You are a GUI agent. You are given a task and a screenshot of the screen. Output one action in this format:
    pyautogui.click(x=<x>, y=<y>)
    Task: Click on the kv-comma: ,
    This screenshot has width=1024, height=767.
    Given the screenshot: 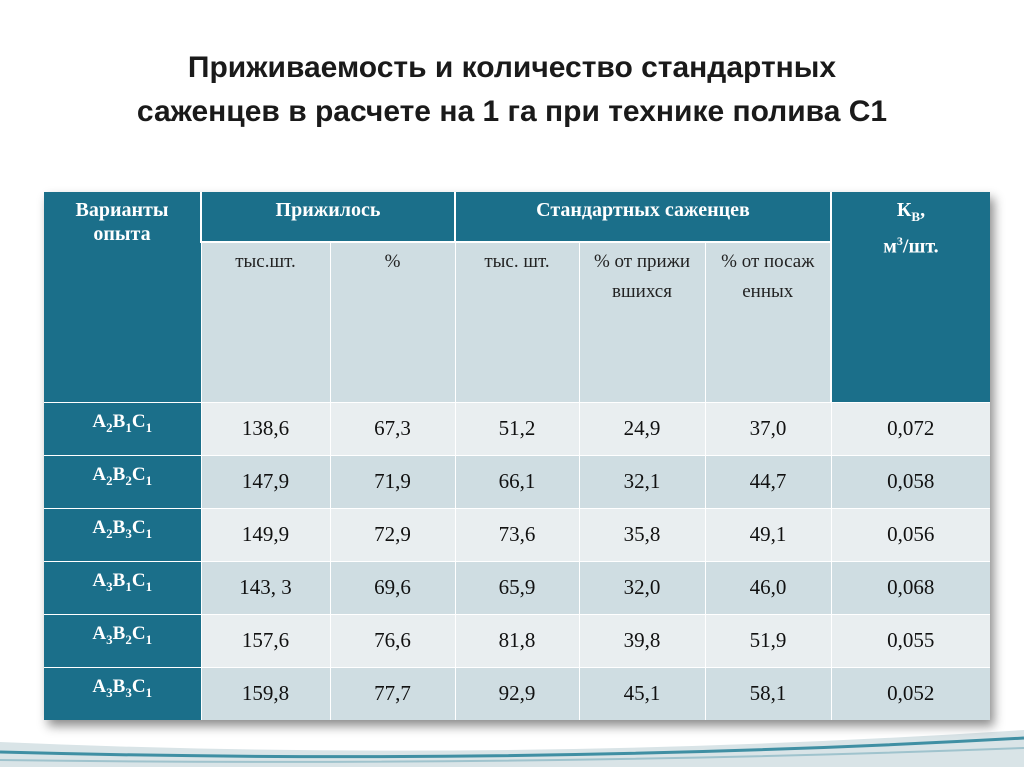 What is the action you would take?
    pyautogui.click(x=923, y=210)
    